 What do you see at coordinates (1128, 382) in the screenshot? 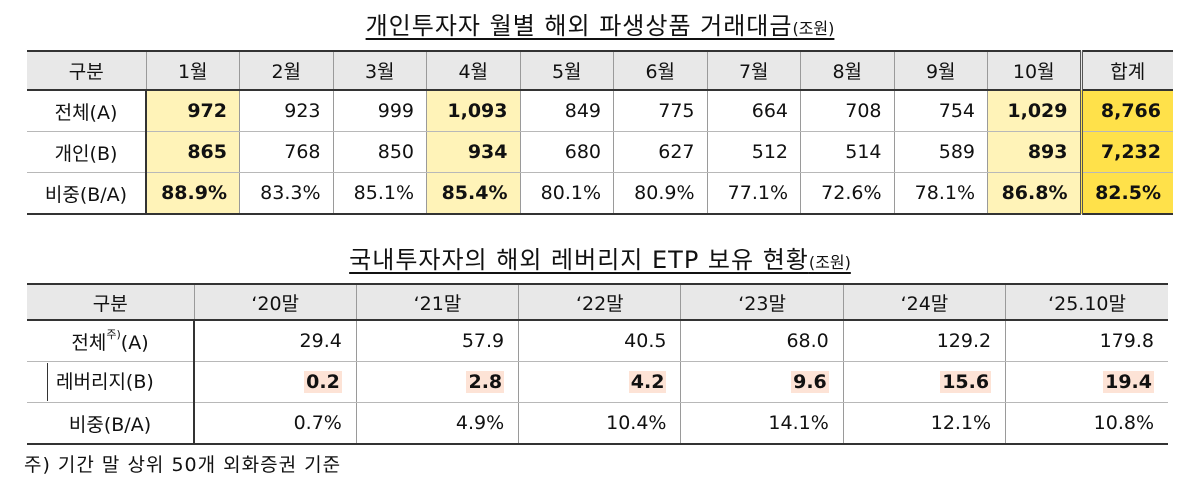
I see `highlighted-value: 19.4` at bounding box center [1128, 382].